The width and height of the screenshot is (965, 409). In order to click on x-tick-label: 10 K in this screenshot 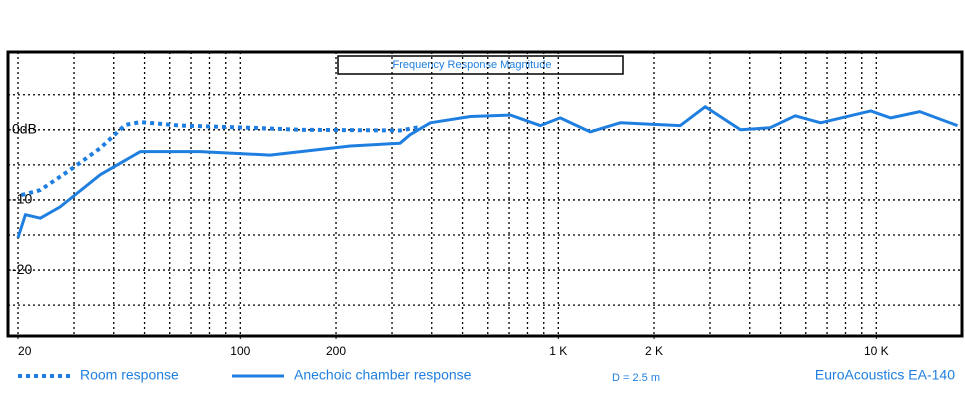, I will do `click(876, 351)`.